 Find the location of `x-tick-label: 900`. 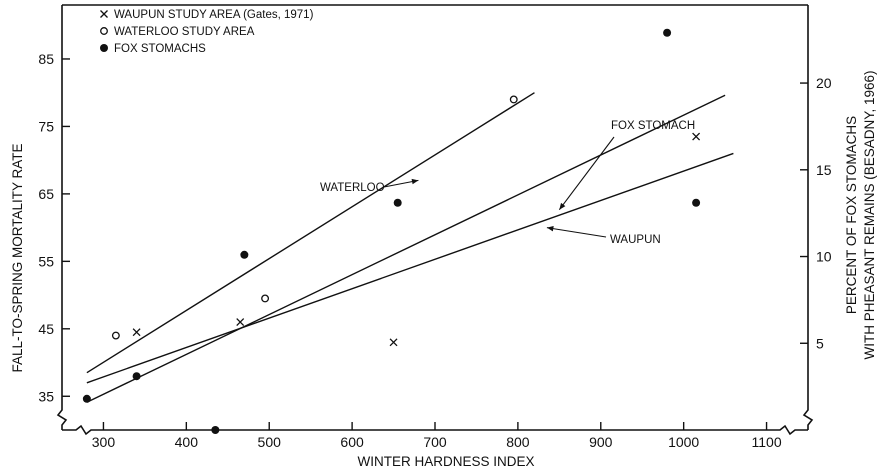

x-tick-label: 900 is located at coordinates (601, 442).